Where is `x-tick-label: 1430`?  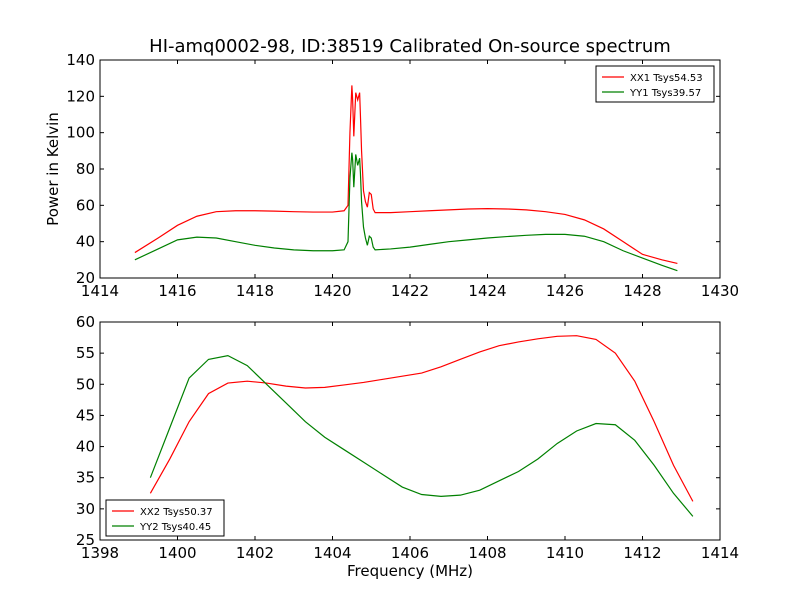
x-tick-label: 1430 is located at coordinates (720, 291).